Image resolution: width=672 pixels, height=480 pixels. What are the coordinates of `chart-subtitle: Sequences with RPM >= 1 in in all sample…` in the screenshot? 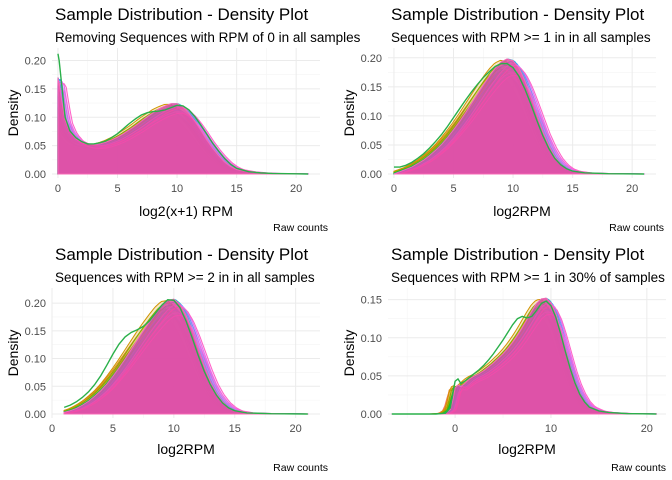 It's located at (521, 37).